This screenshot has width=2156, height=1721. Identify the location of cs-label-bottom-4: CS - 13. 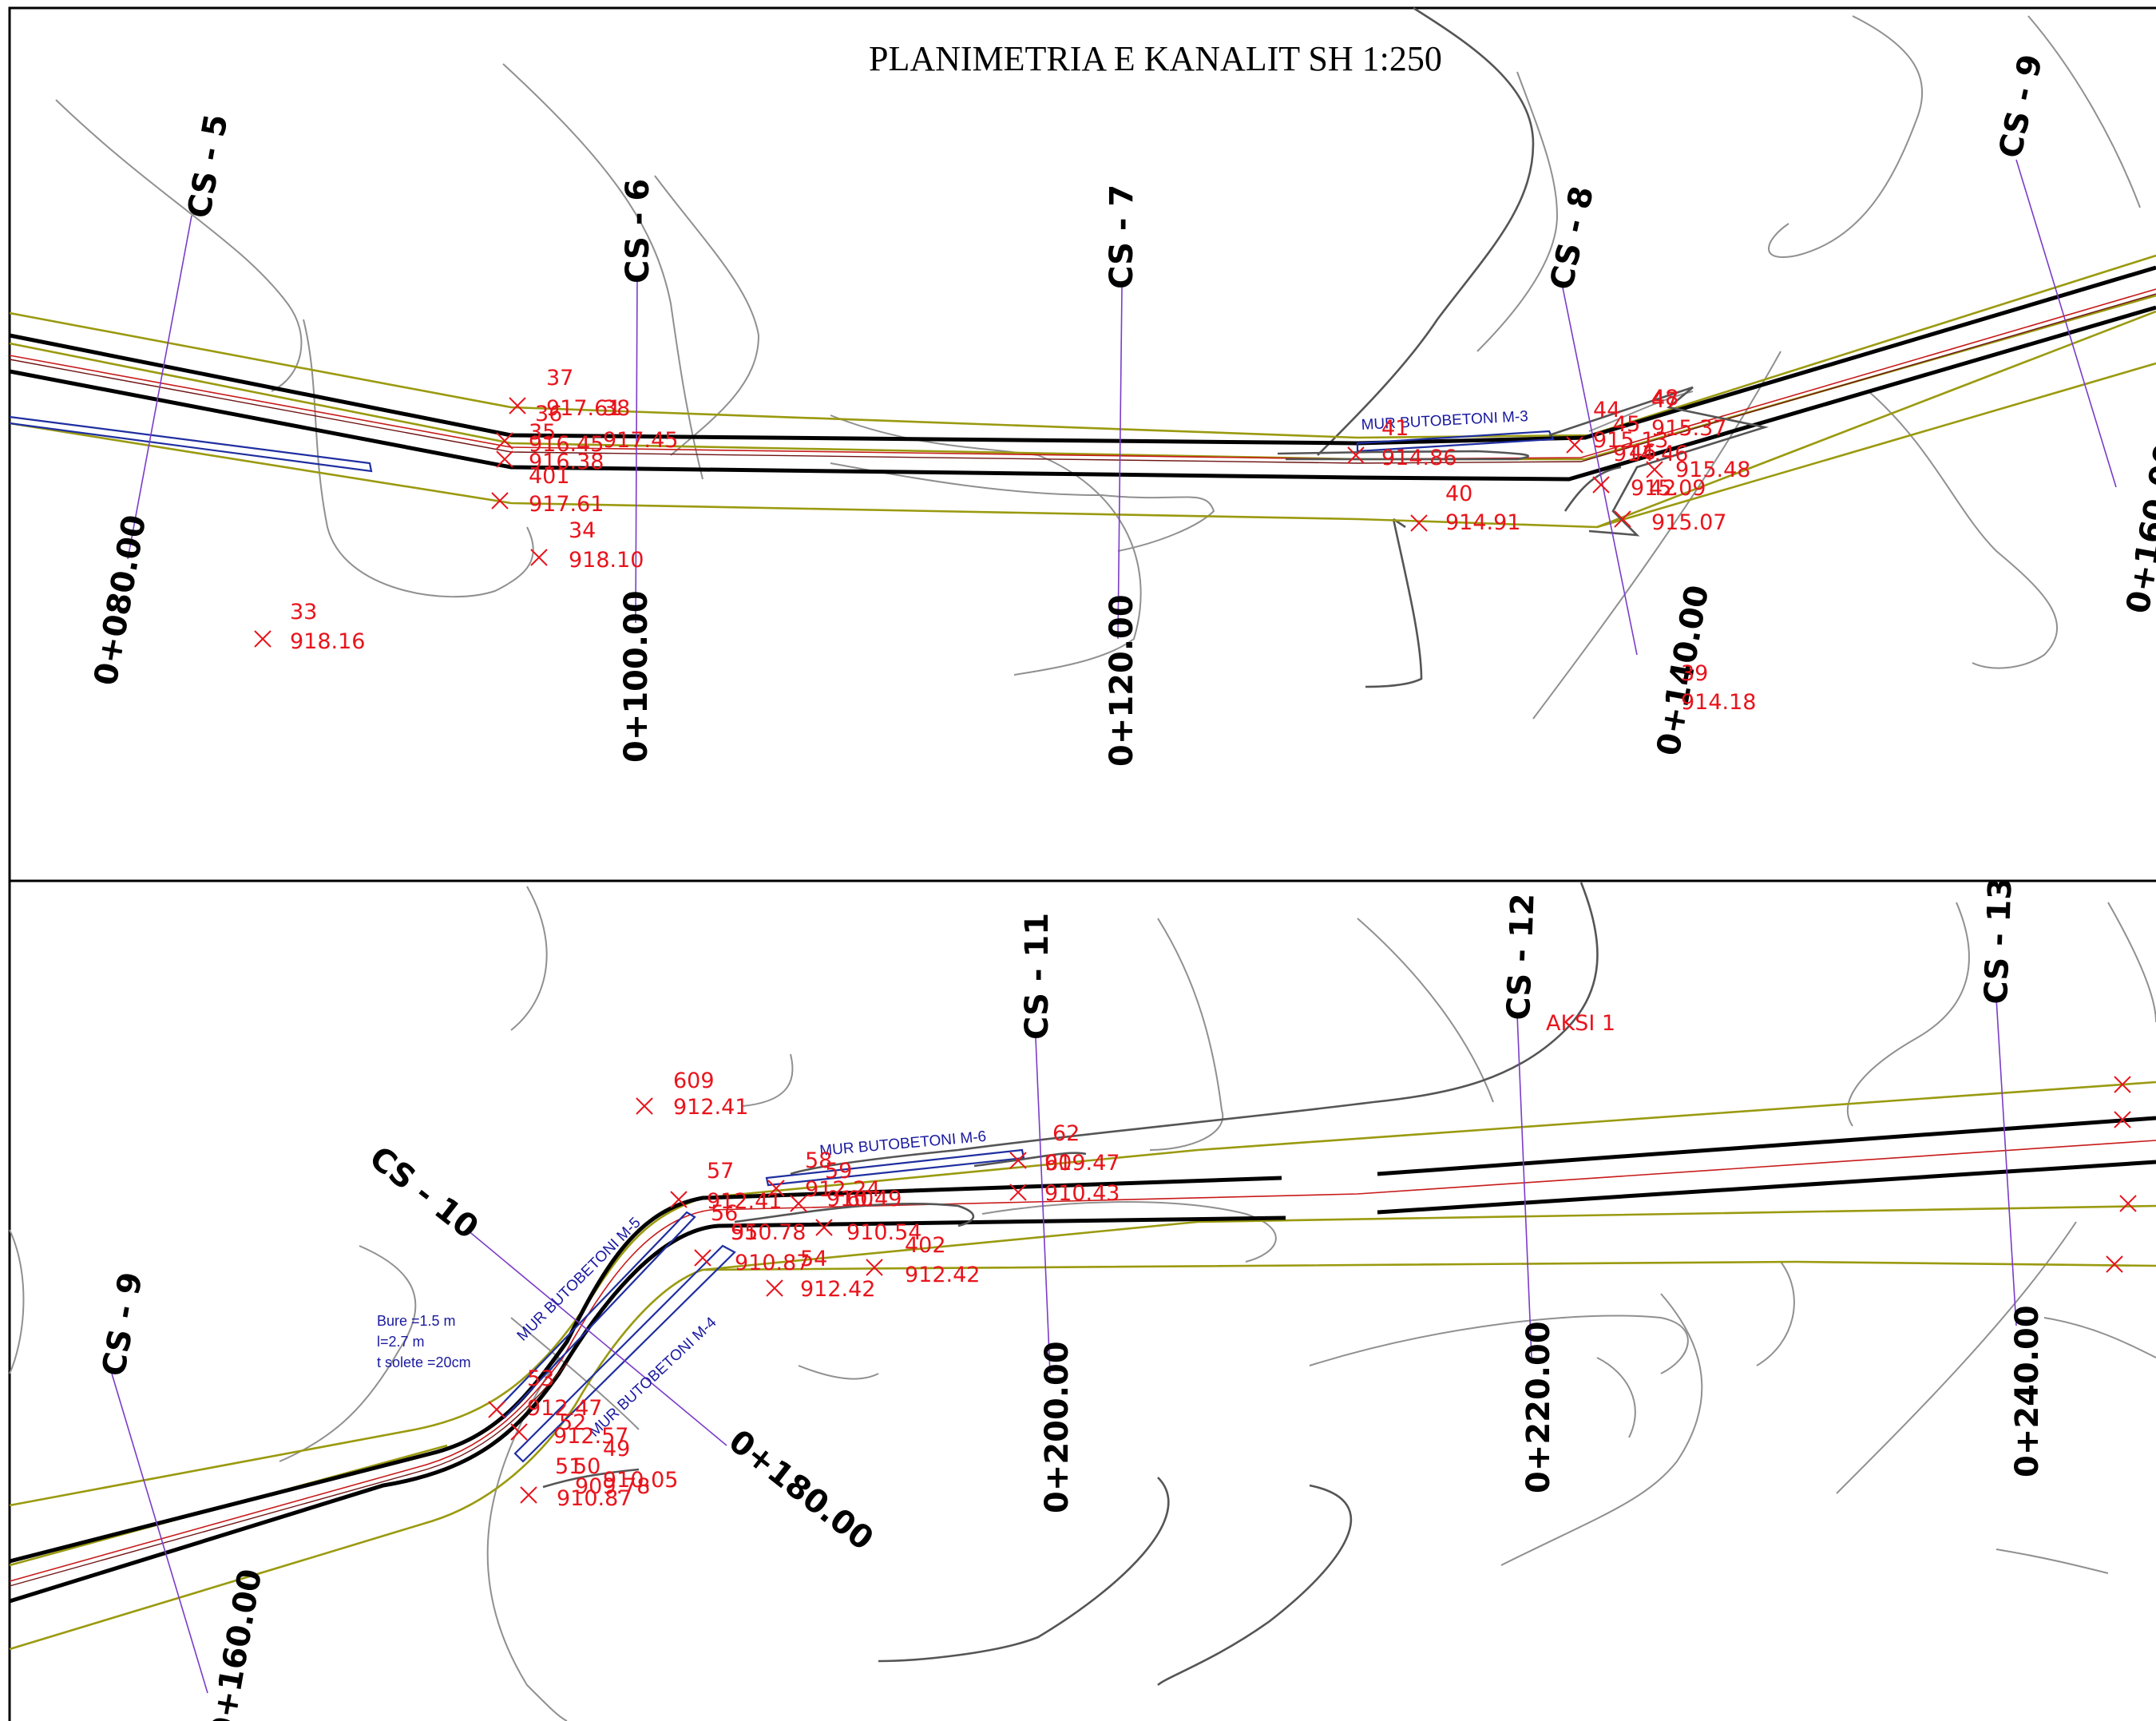
(1998, 941).